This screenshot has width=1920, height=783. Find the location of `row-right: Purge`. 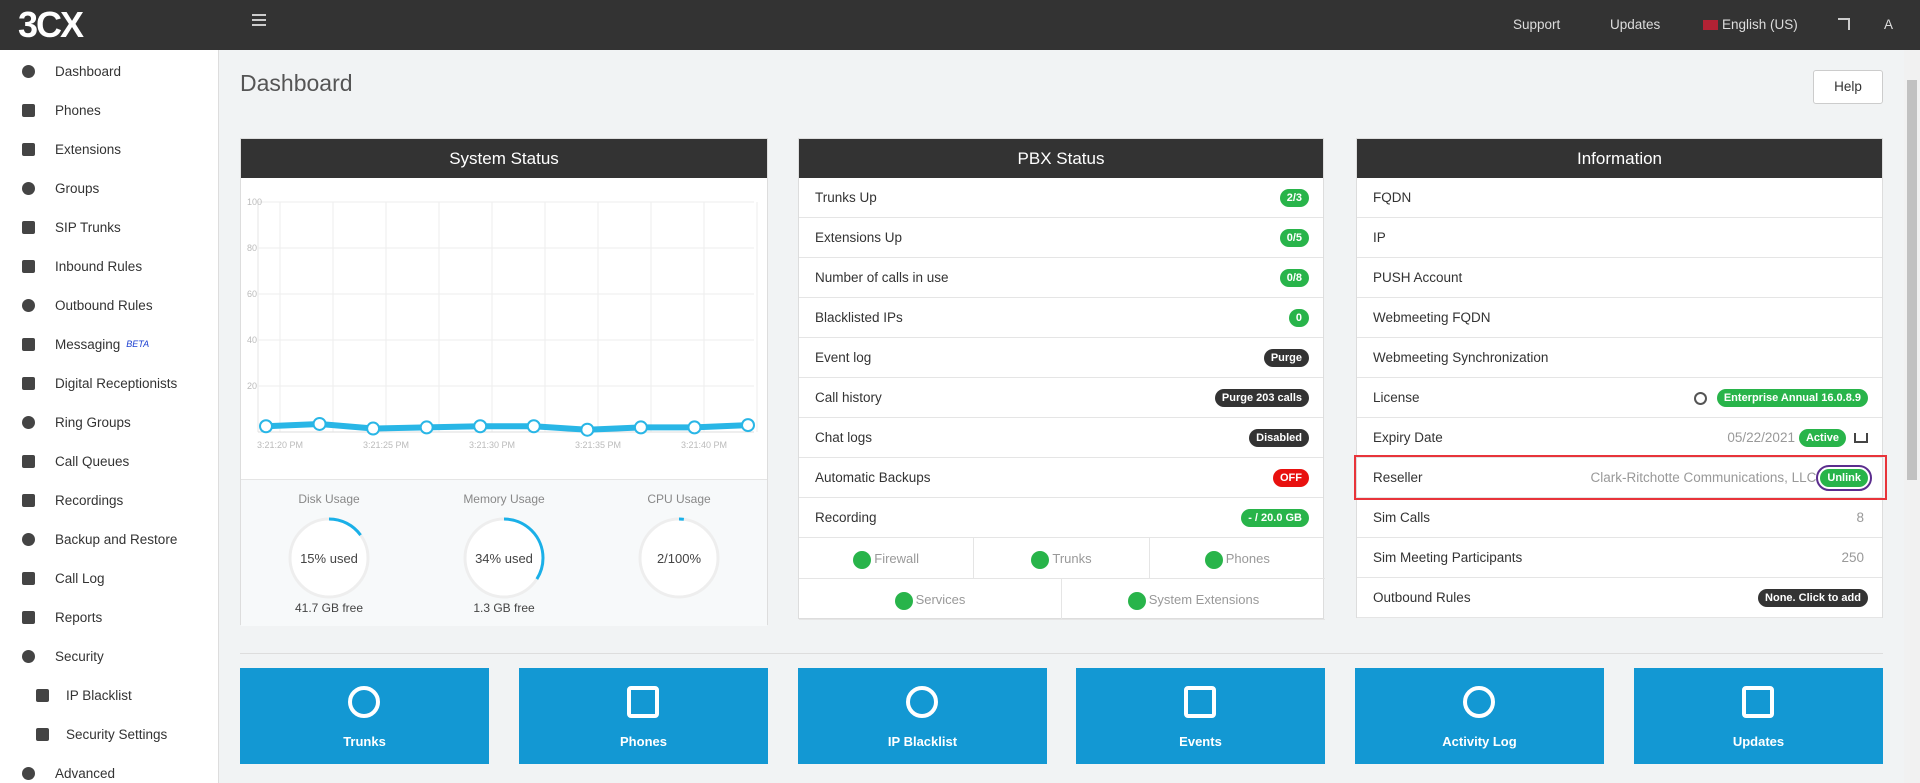

row-right: Purge is located at coordinates (1286, 358).